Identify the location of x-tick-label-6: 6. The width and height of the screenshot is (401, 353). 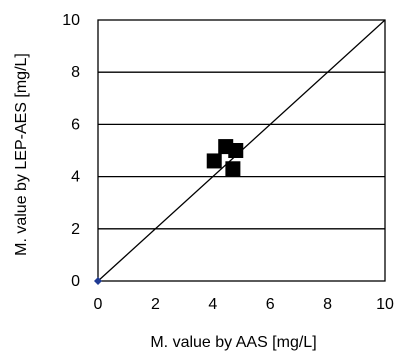
(270, 304).